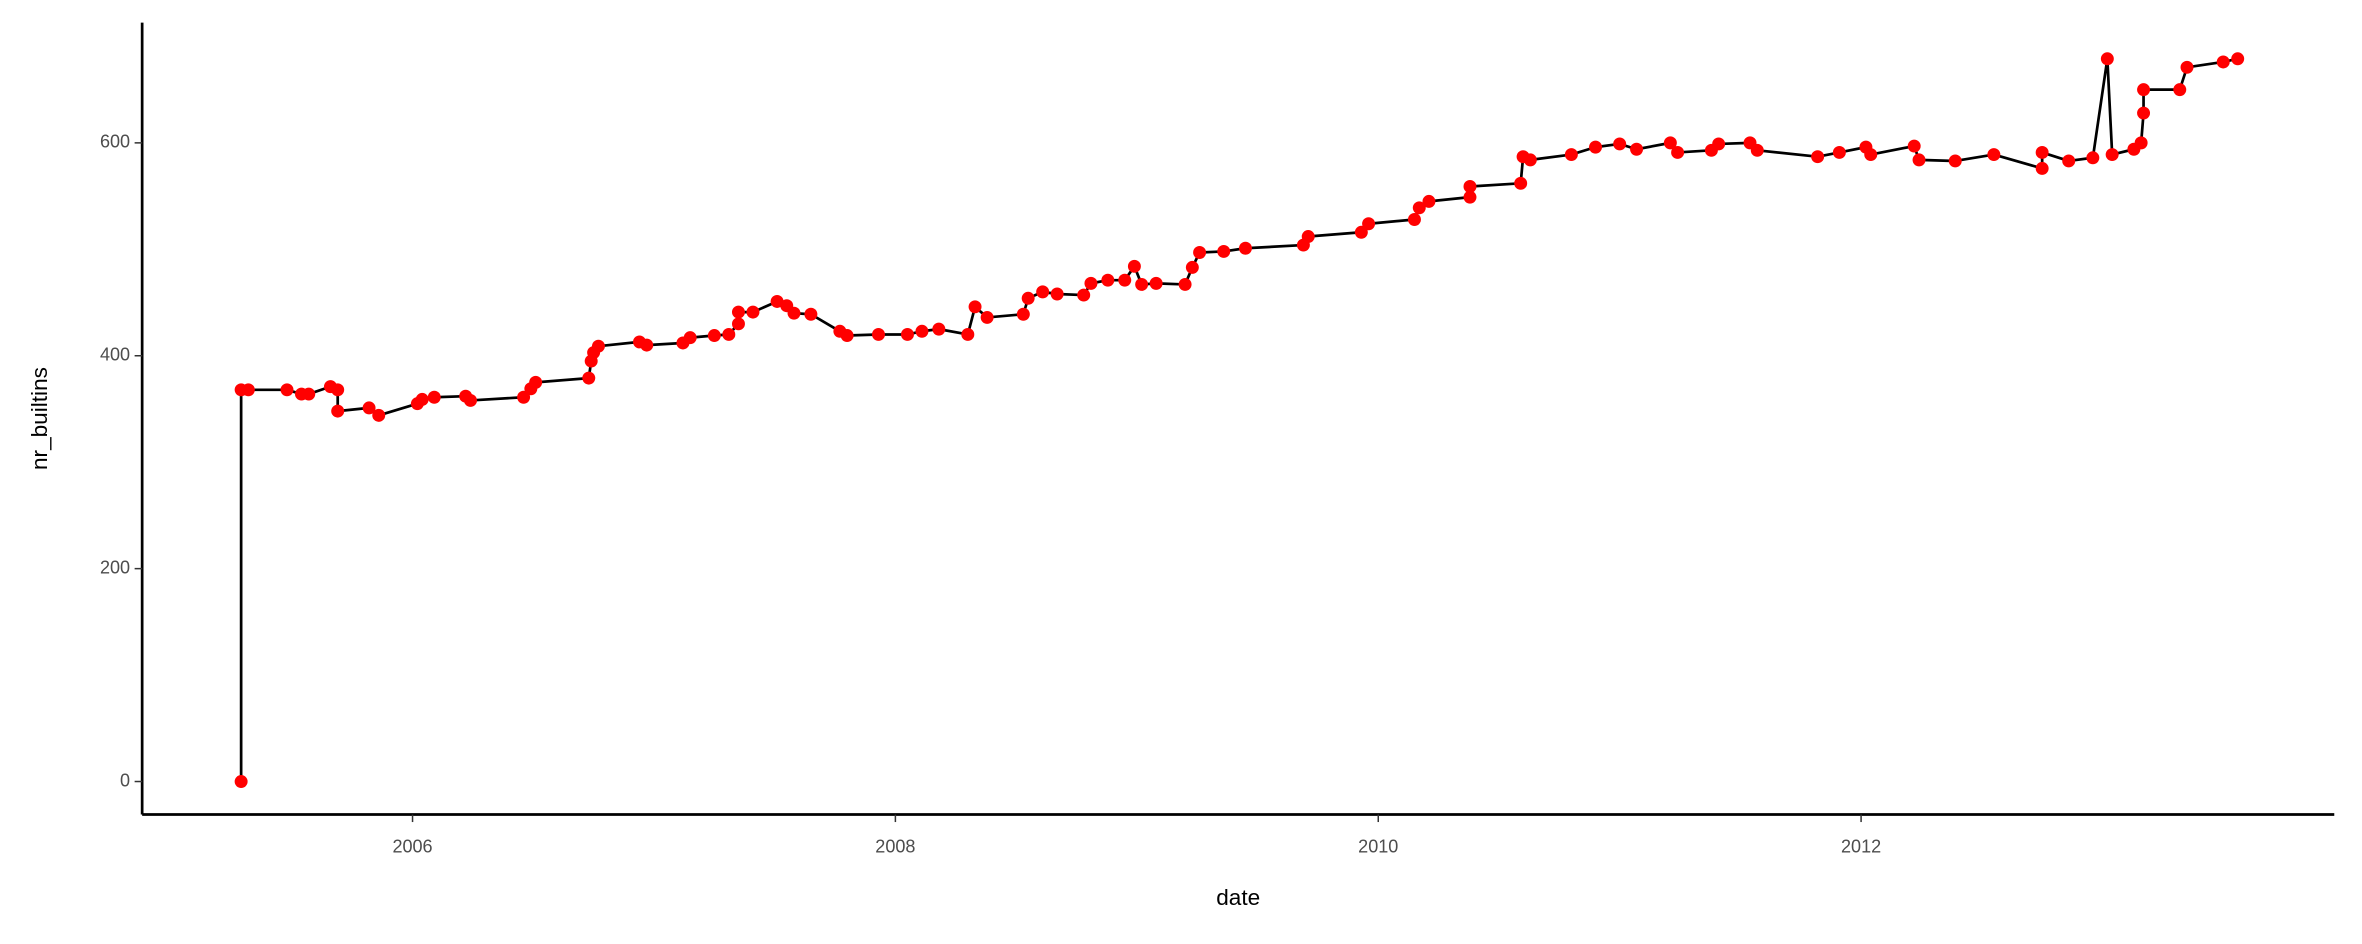  Describe the element at coordinates (125, 780) in the screenshot. I see `y-tick-label: 0` at that location.